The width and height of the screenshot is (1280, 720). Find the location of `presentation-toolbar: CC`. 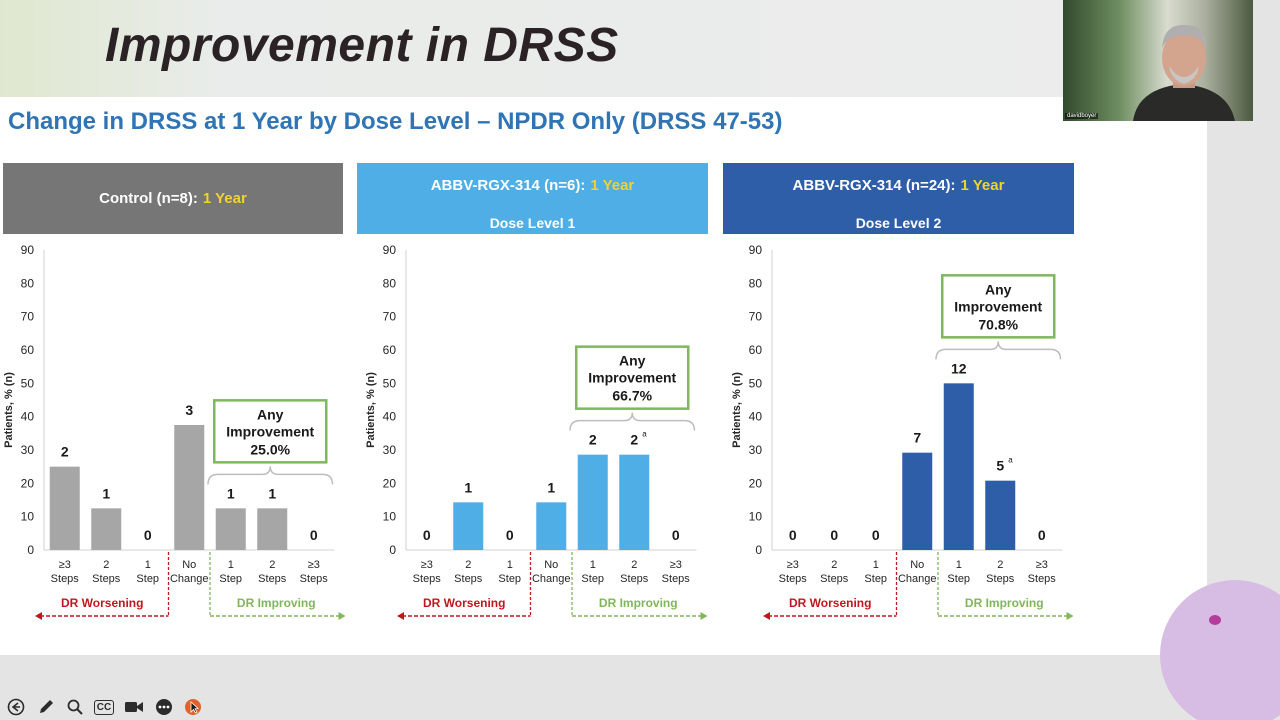

presentation-toolbar: CC is located at coordinates (110, 706).